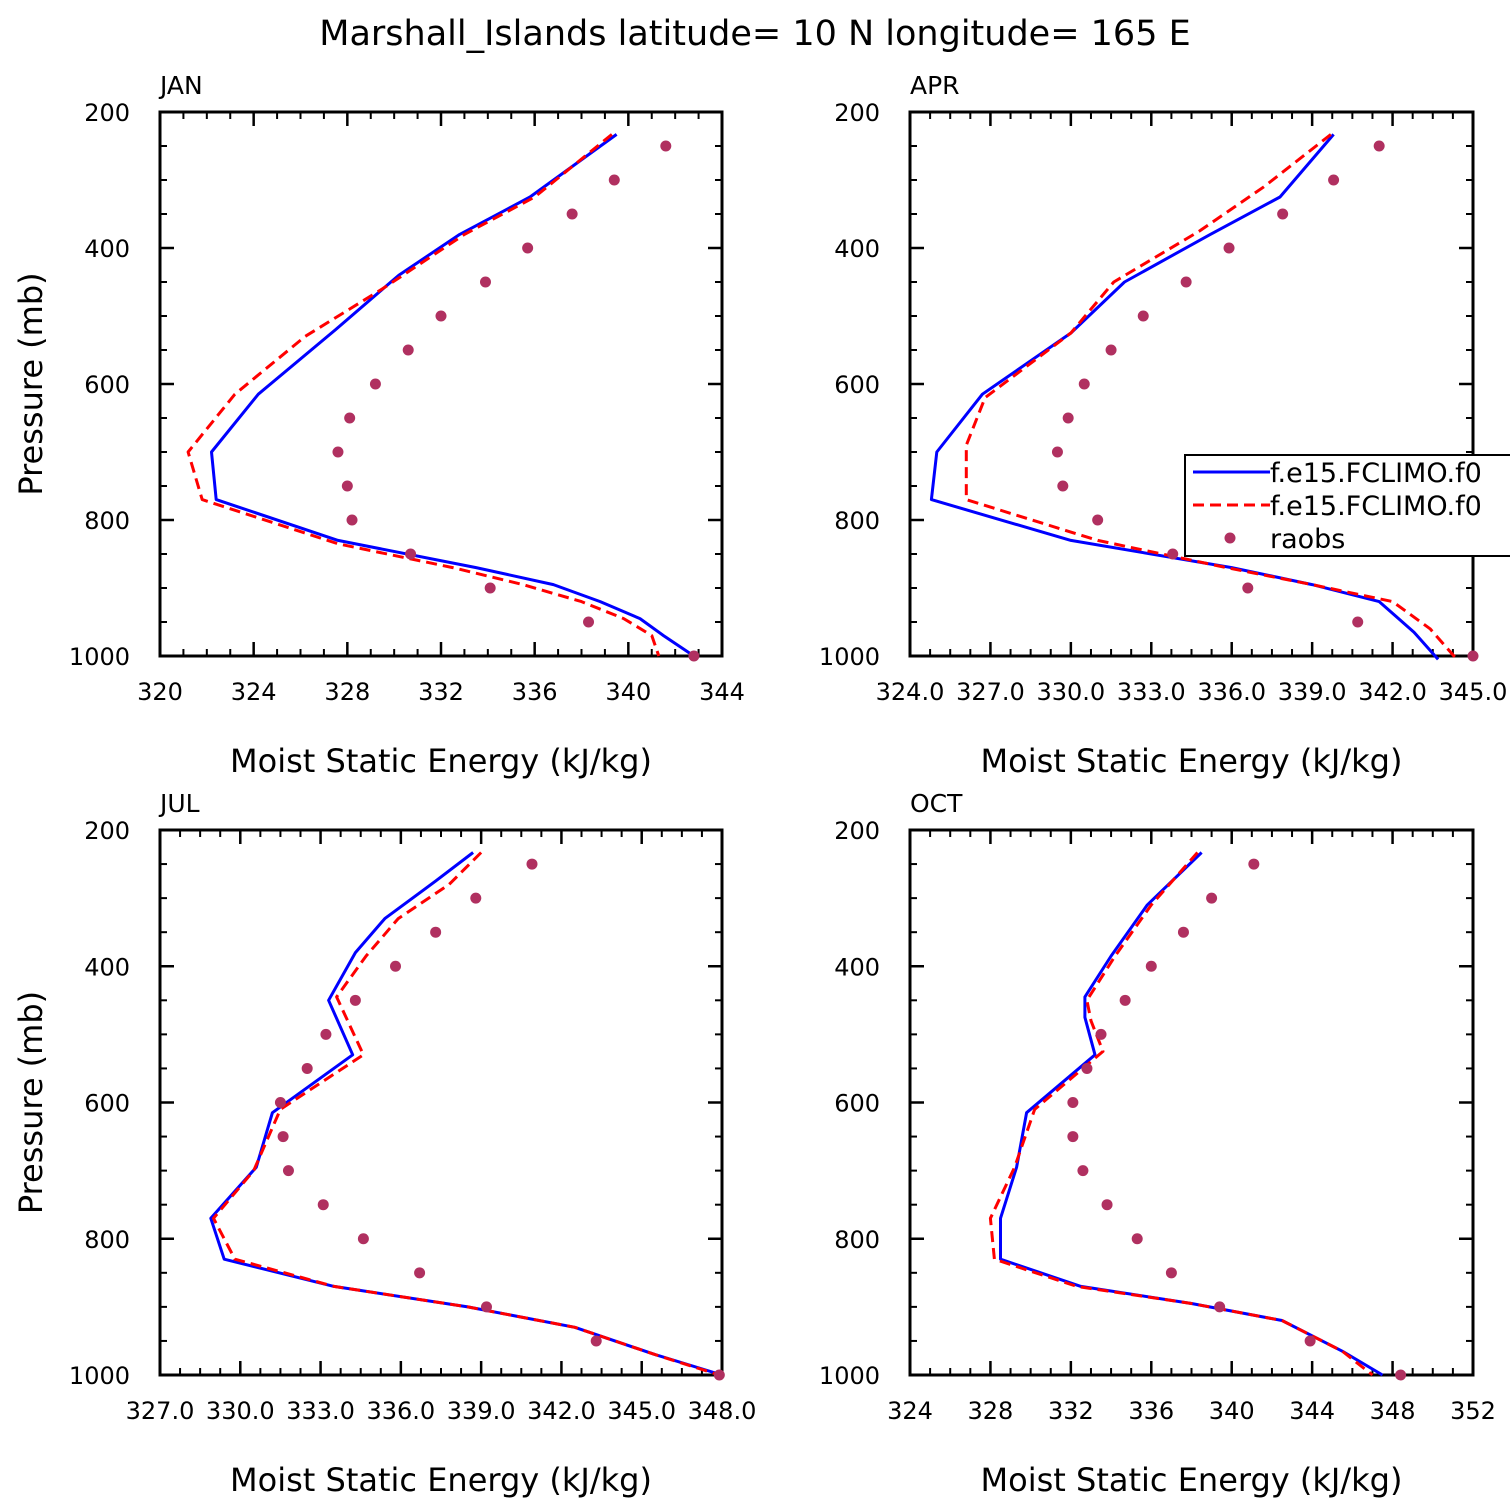 Image resolution: width=1510 pixels, height=1510 pixels. What do you see at coordinates (160, 692) in the screenshot?
I see `x-tick-label: 320` at bounding box center [160, 692].